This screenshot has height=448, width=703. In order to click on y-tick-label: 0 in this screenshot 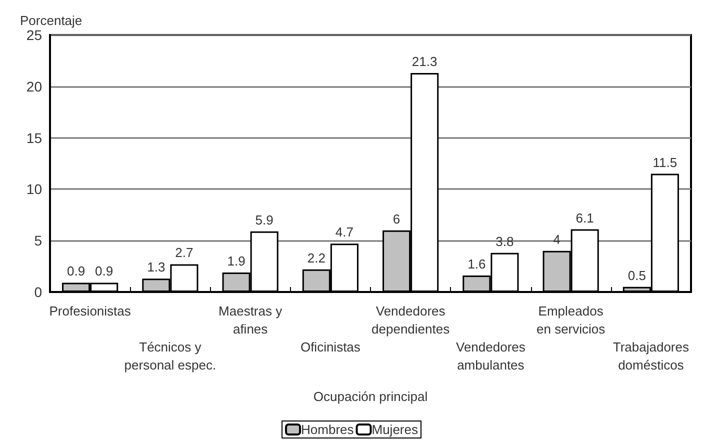, I will do `click(38, 292)`.